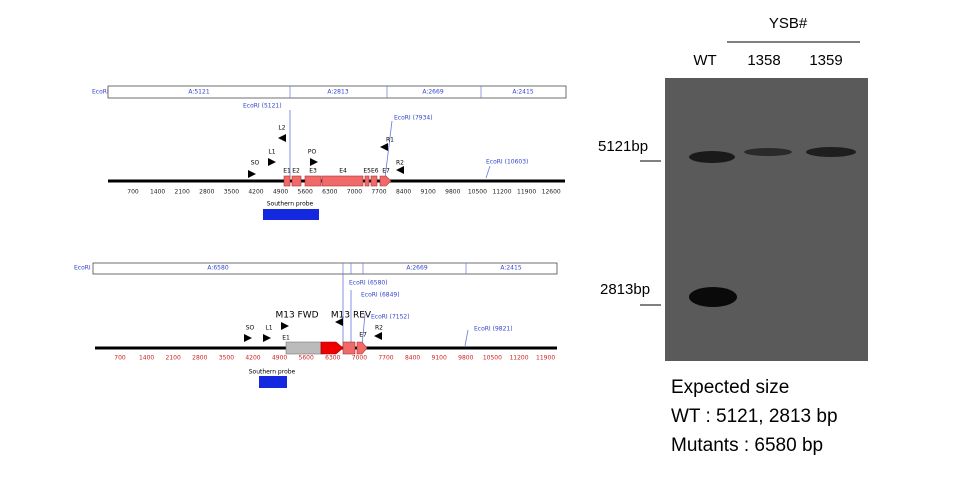  What do you see at coordinates (380, 295) in the screenshot?
I see `site-label: EcoRI (6849)` at bounding box center [380, 295].